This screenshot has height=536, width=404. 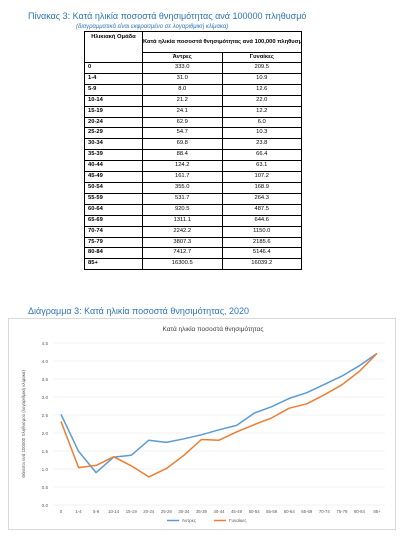 I want to click on female-cell: 107.2, so click(x=261, y=177).